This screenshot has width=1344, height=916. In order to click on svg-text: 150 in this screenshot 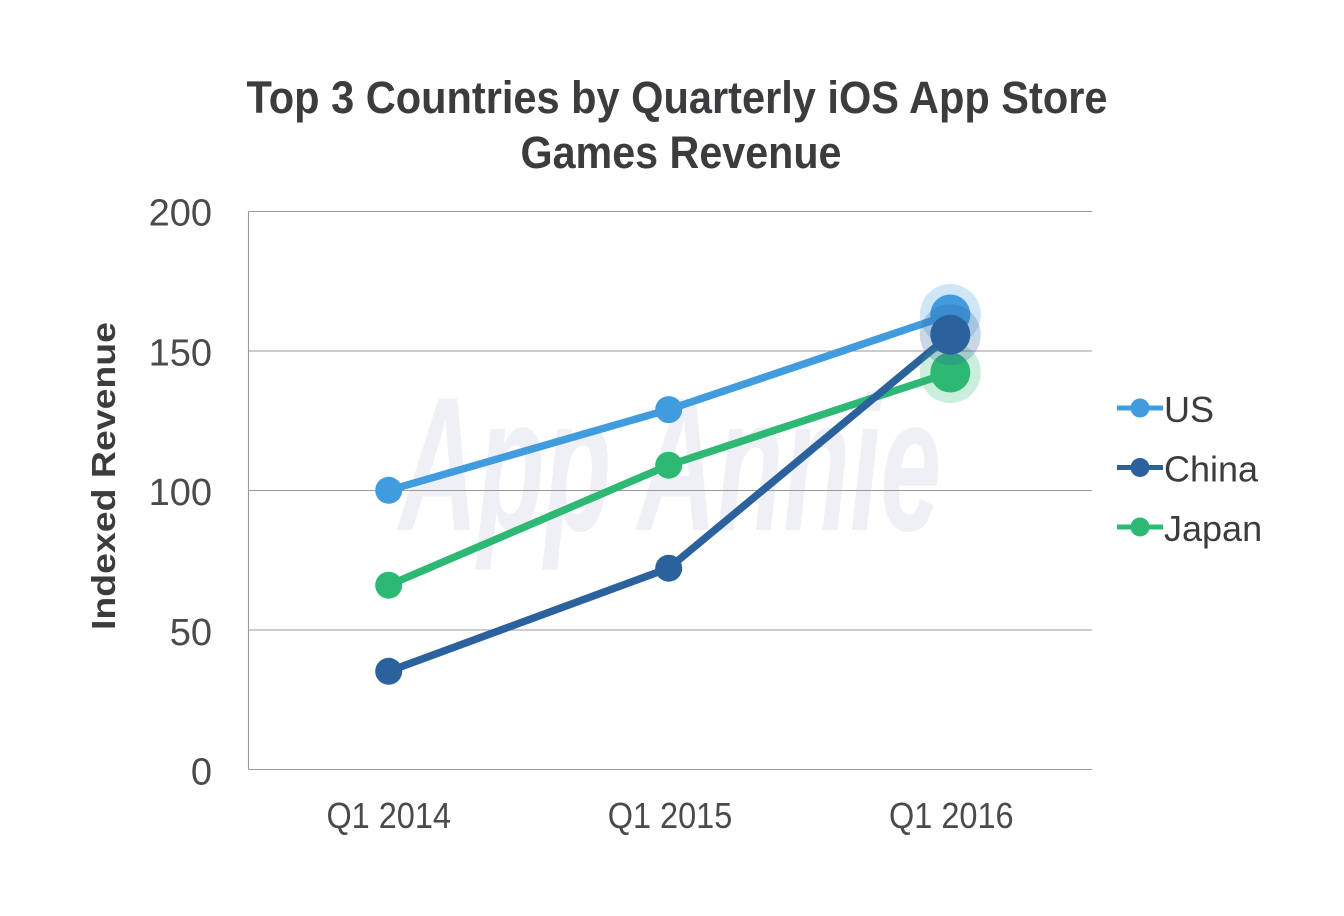, I will do `click(180, 353)`.